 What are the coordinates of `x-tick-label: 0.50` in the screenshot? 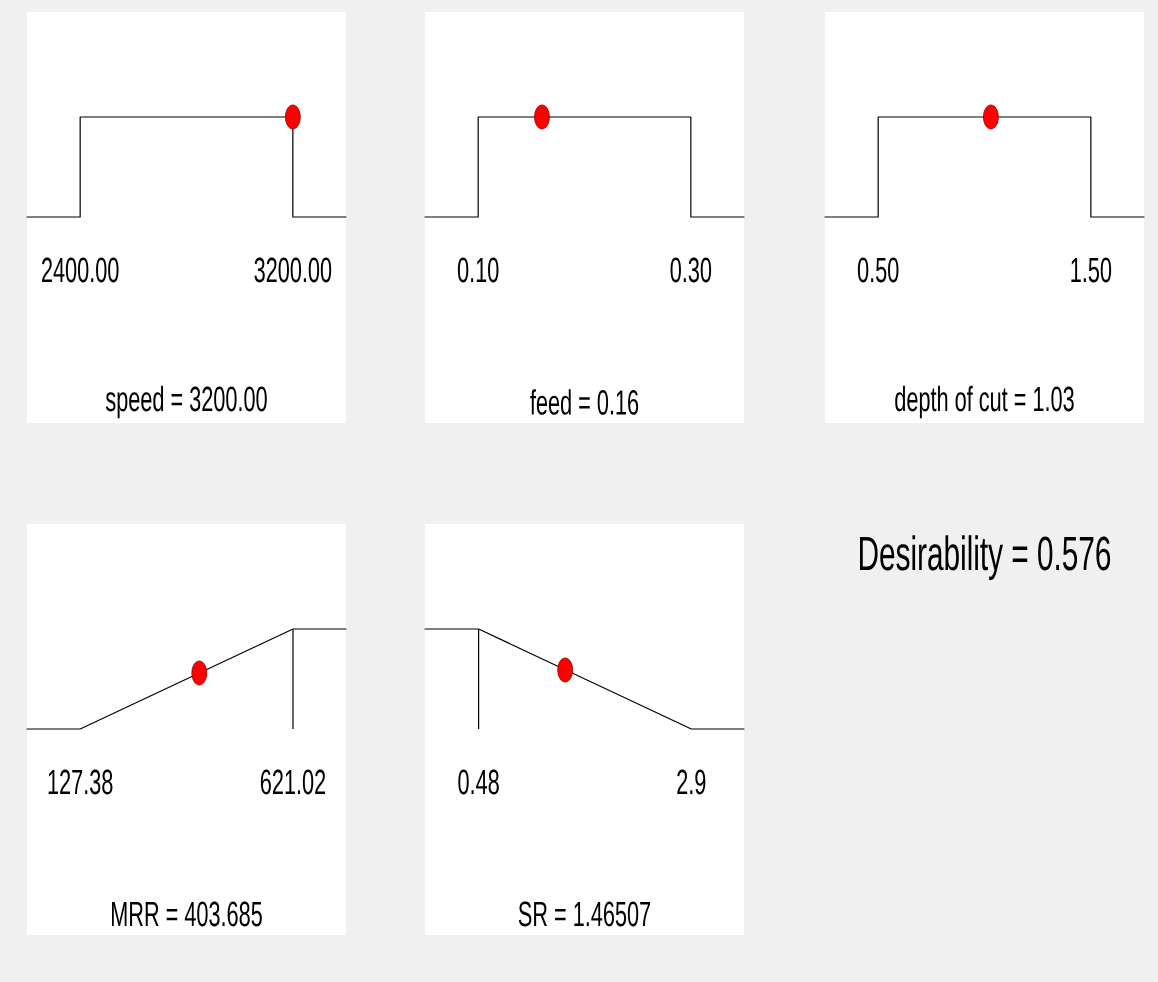 It's located at (878, 270).